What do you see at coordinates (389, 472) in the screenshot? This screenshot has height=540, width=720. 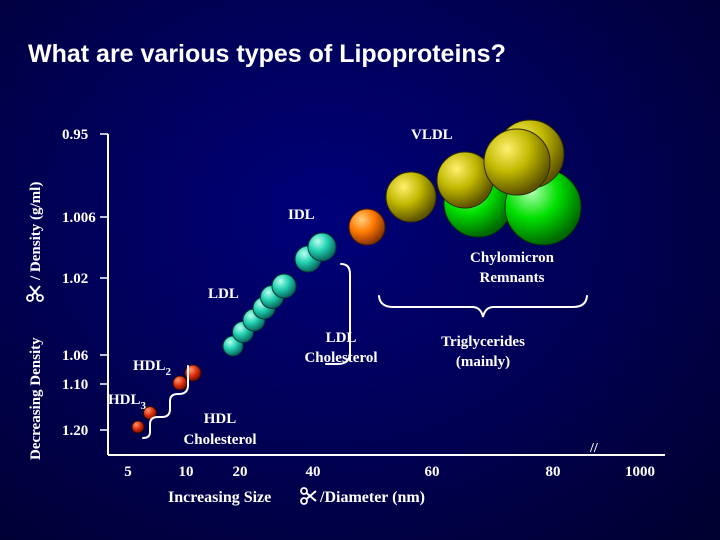 I see `x-ticks: 5 10 20 40 60 80 1000` at bounding box center [389, 472].